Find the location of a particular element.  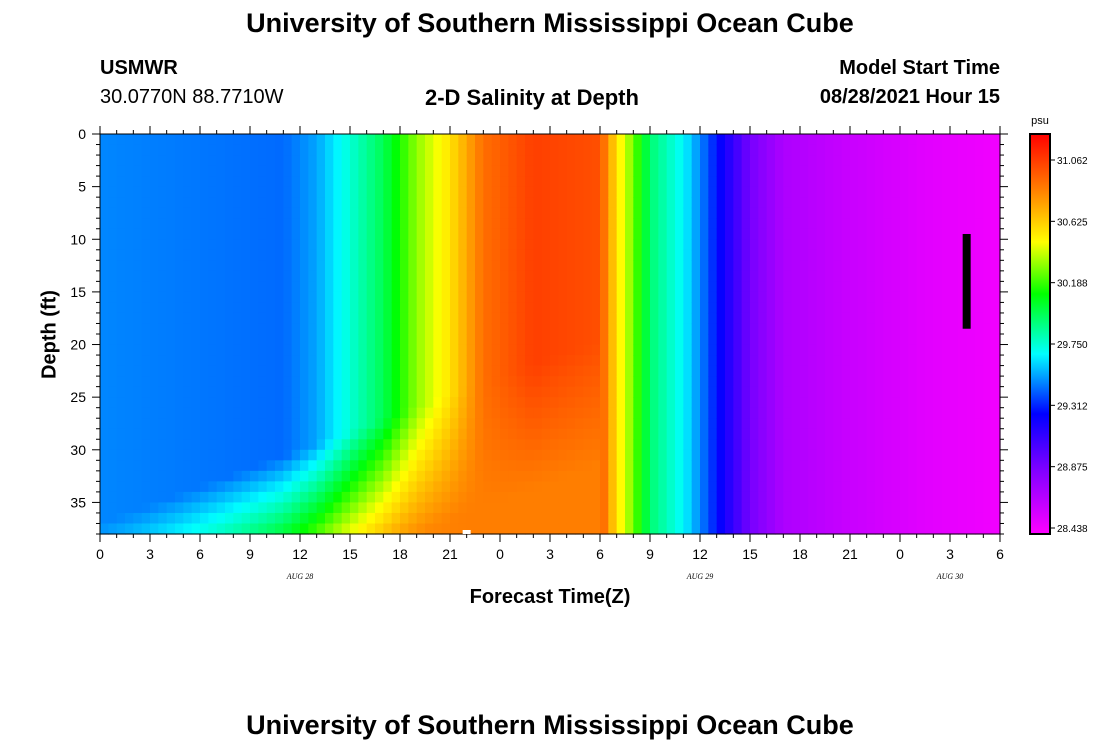

model-start-label: Model Start Time is located at coordinates (919, 68).